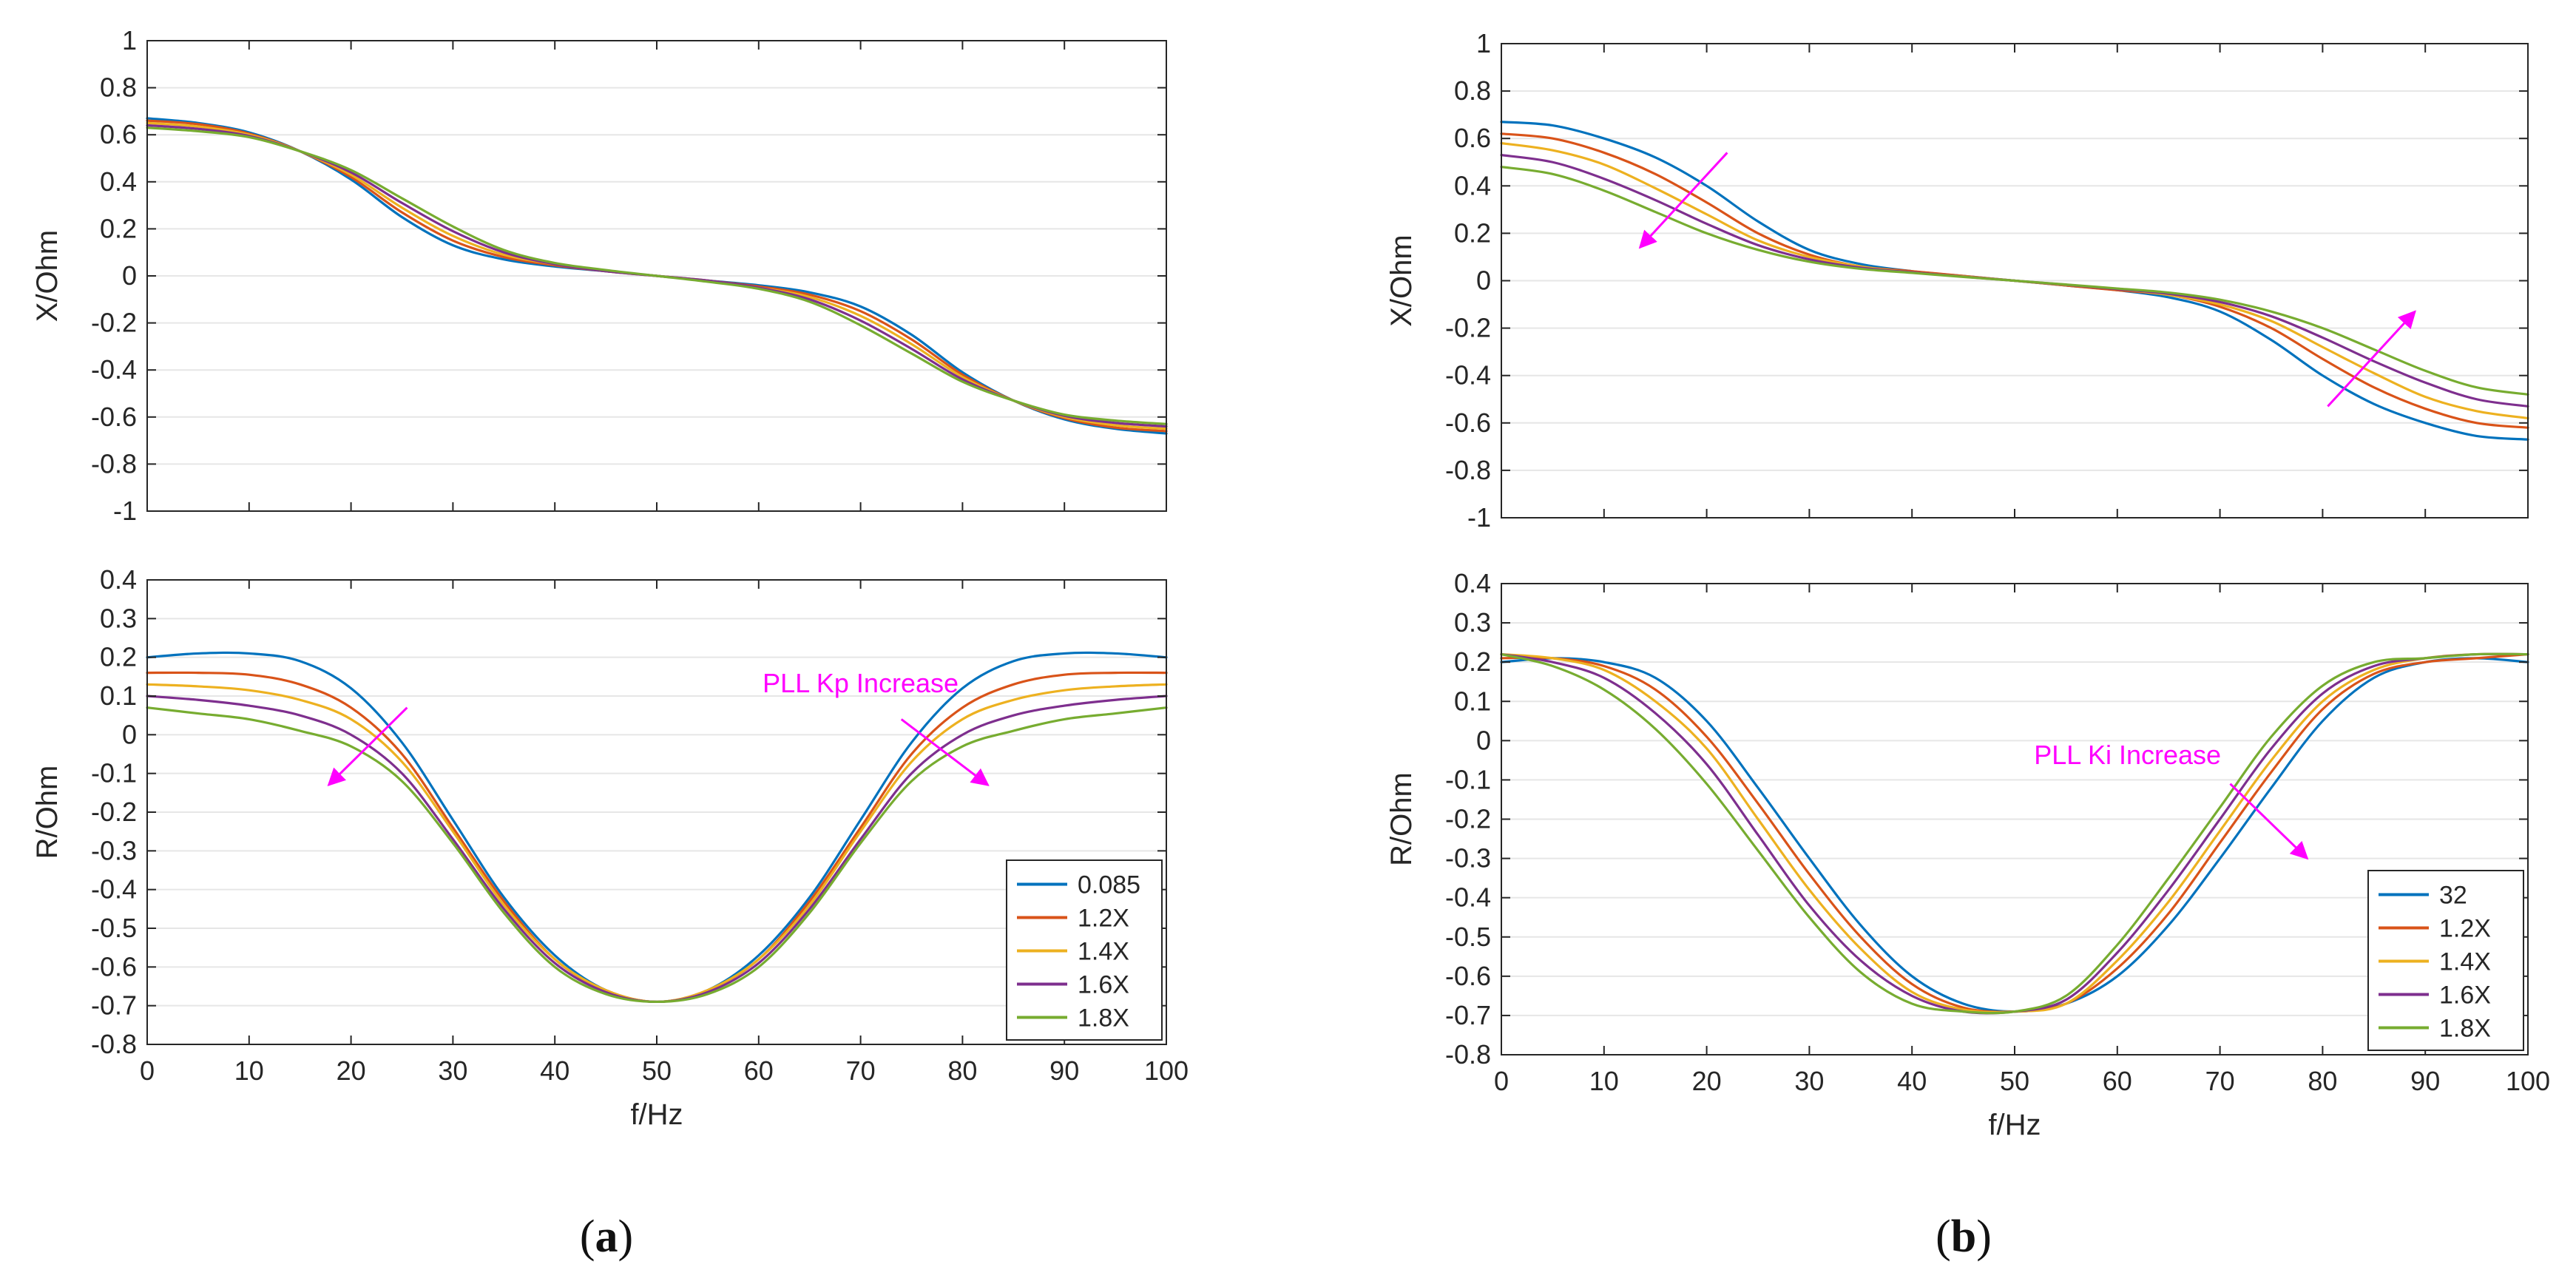 The height and width of the screenshot is (1287, 2576). What do you see at coordinates (606, 1237) in the screenshot?
I see `caption-a: (a)` at bounding box center [606, 1237].